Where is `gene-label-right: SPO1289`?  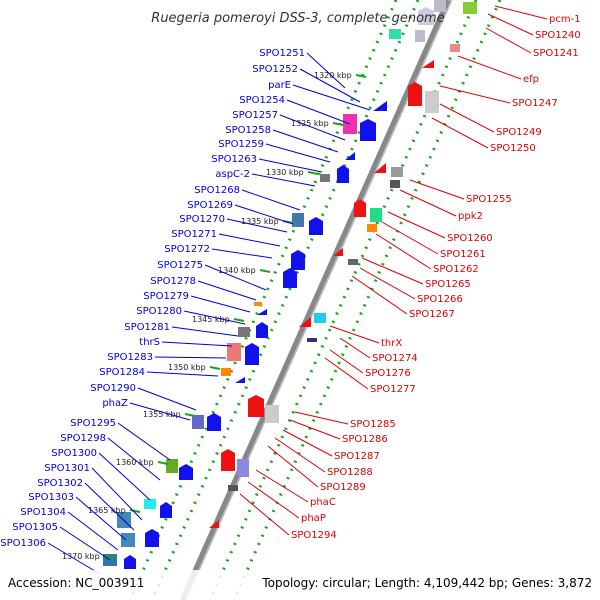
gene-label-right: SPO1289 is located at coordinates (343, 487).